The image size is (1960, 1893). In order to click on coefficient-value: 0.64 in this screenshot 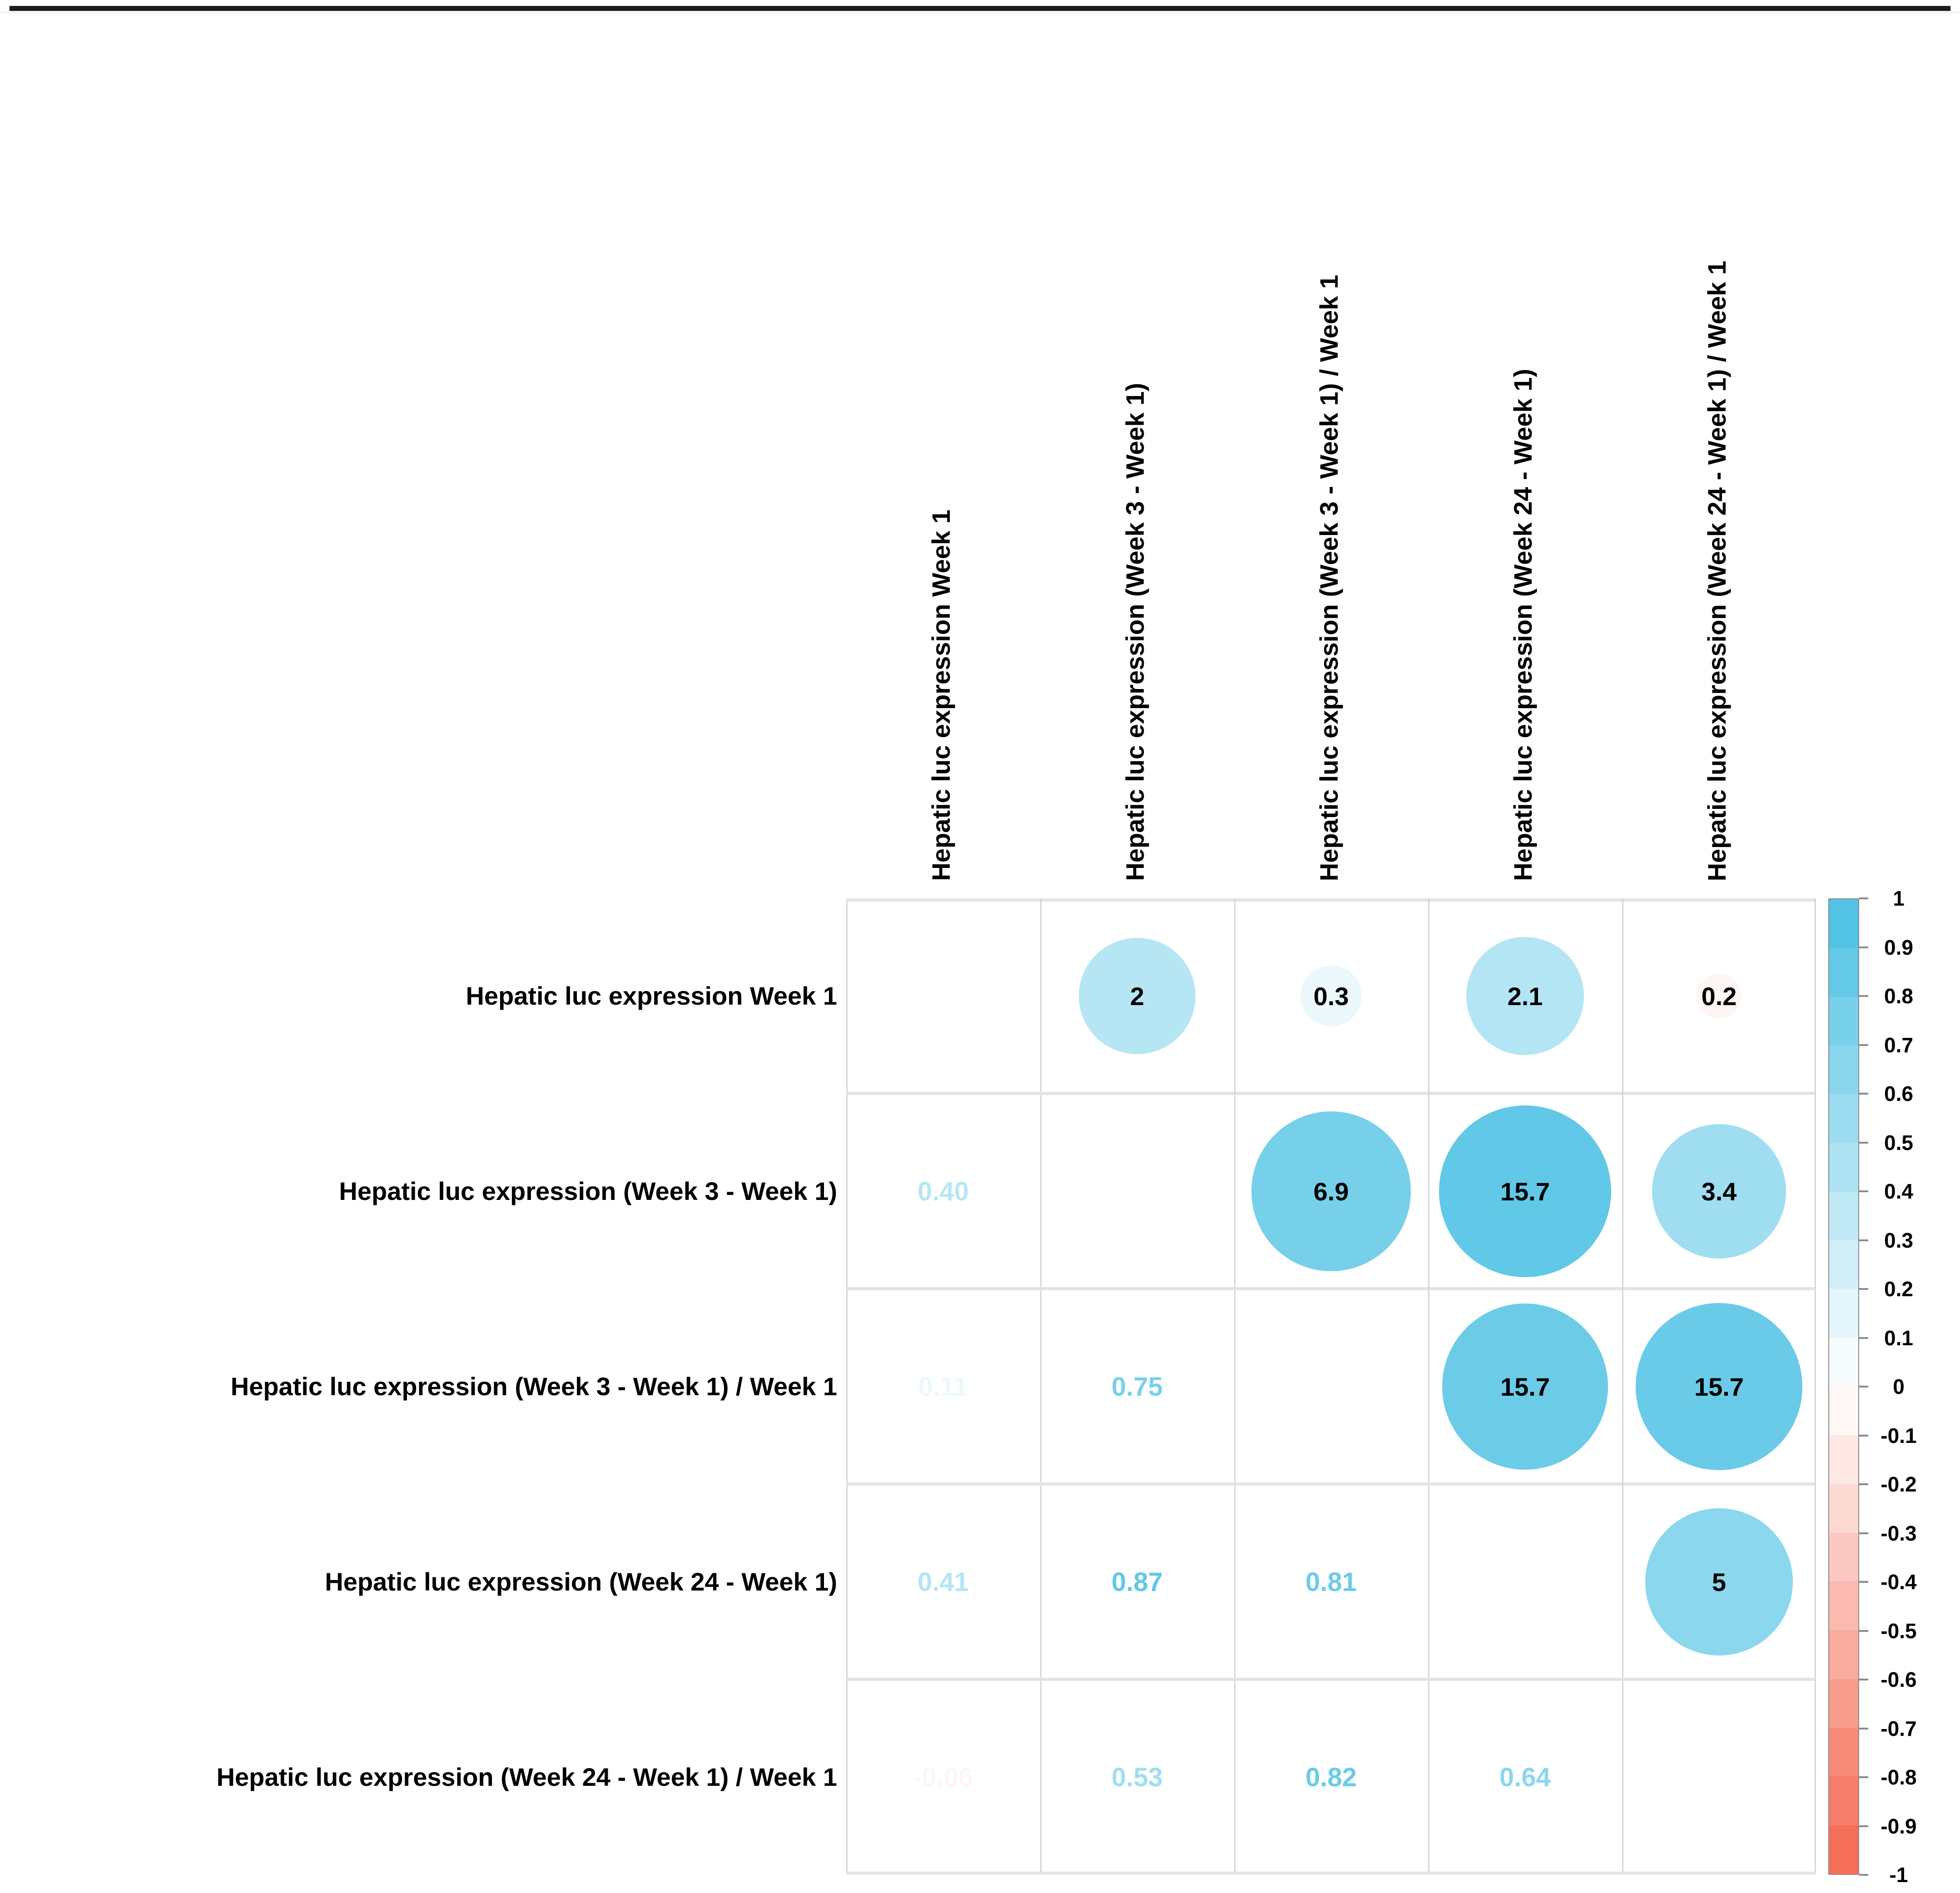, I will do `click(1525, 1777)`.